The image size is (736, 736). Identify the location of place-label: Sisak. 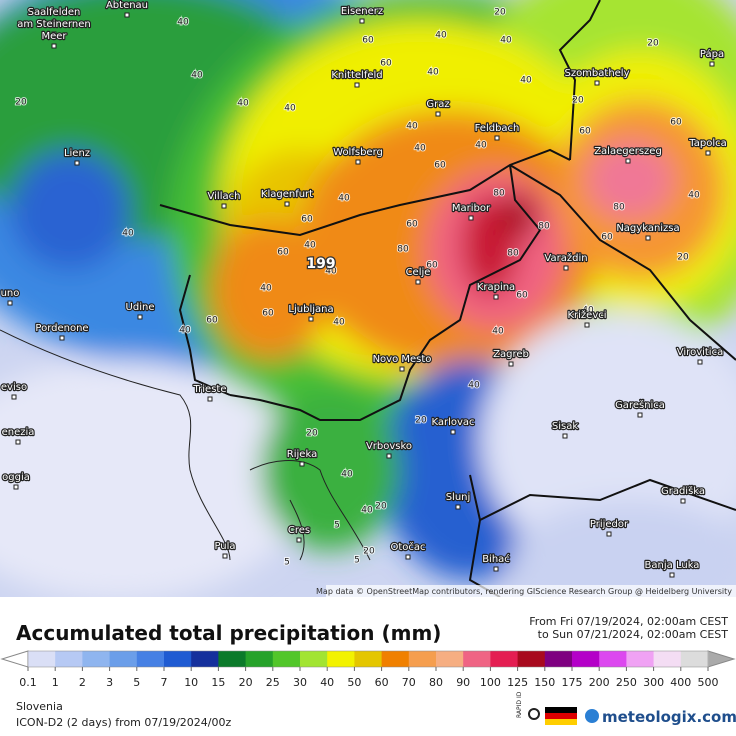
(565, 426).